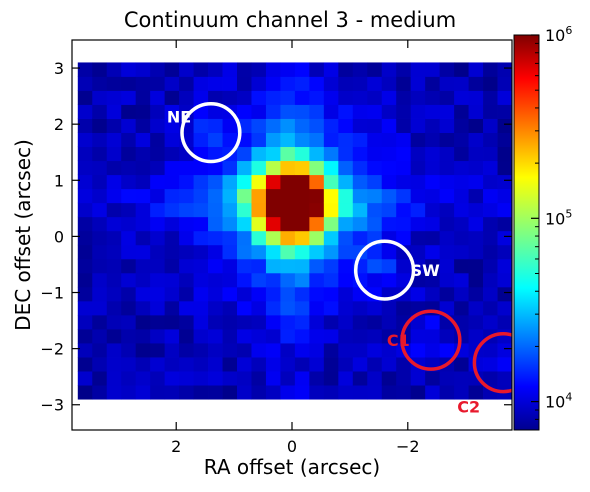  What do you see at coordinates (290, 20) in the screenshot?
I see `chart-title: Continuum channel 3 - medium` at bounding box center [290, 20].